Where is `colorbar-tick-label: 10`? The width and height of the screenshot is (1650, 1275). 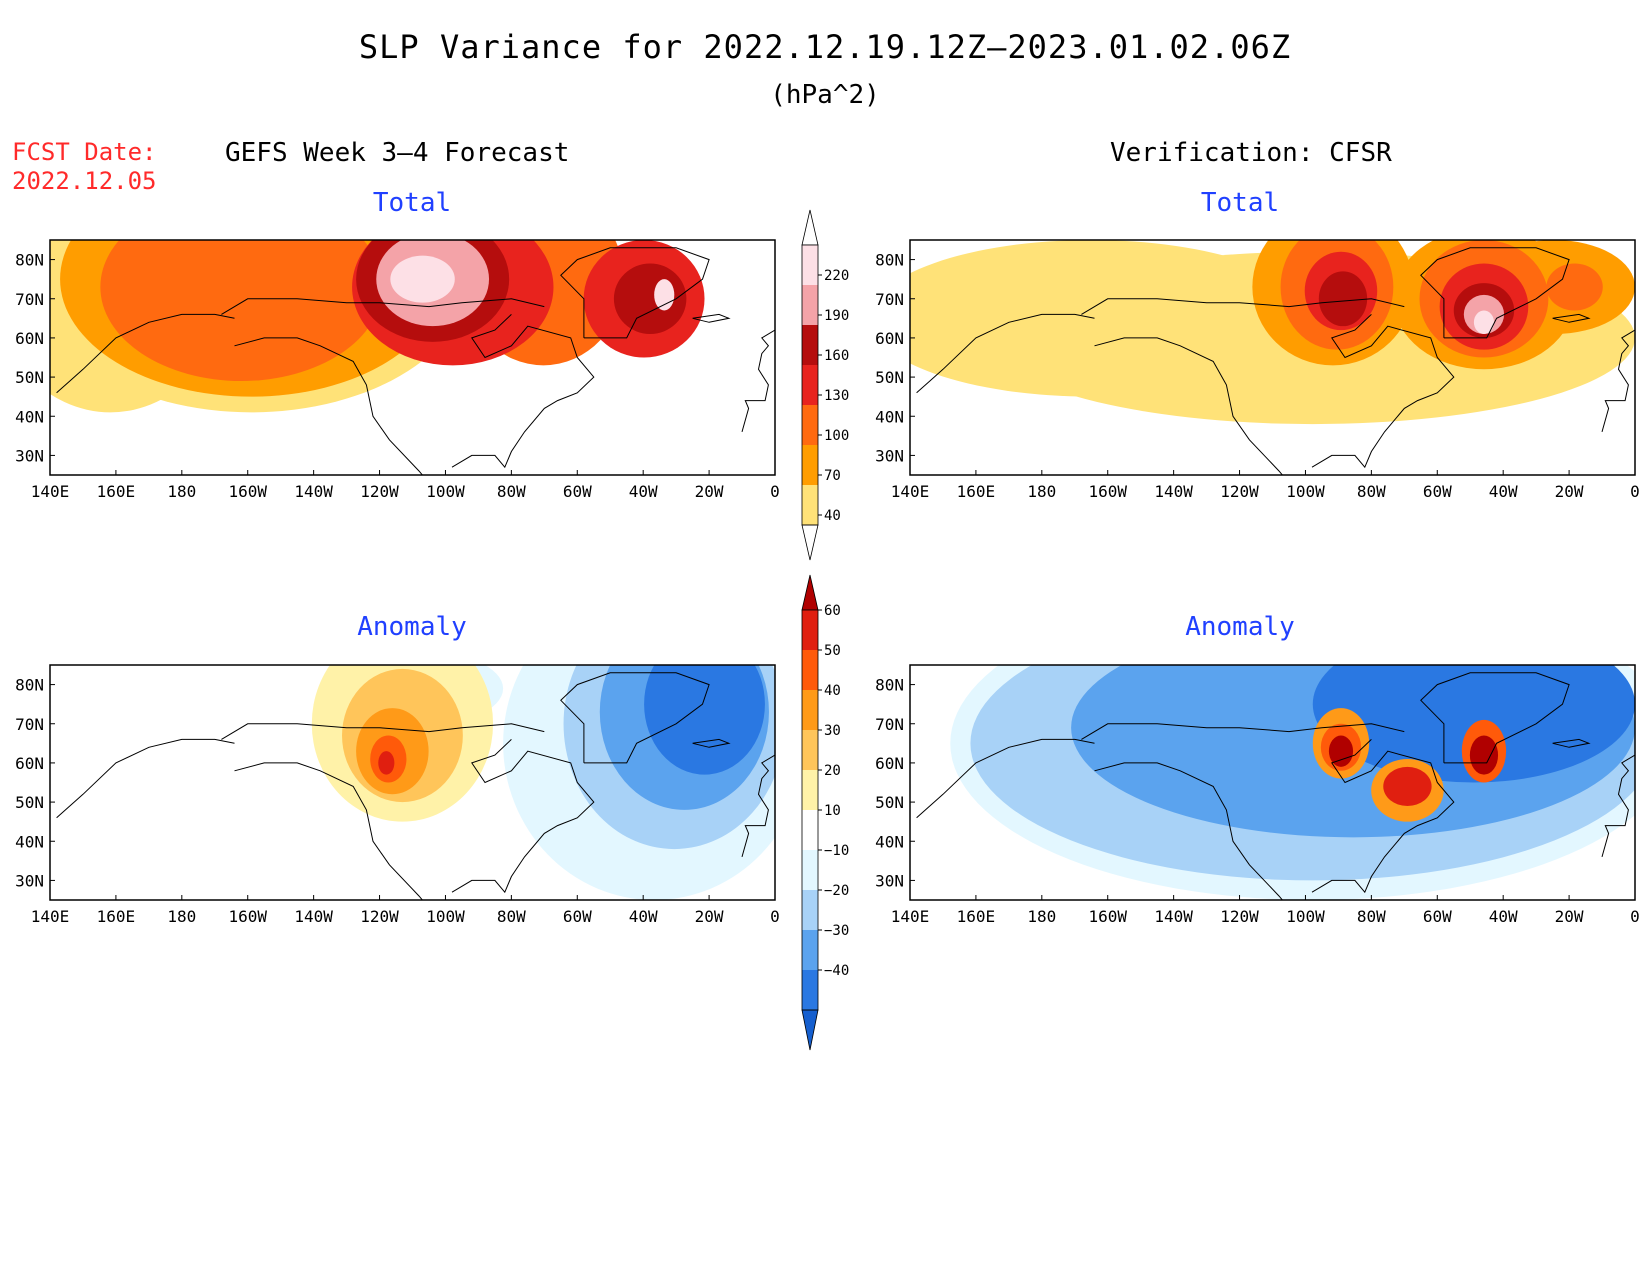 colorbar-tick-label: 10 is located at coordinates (832, 811).